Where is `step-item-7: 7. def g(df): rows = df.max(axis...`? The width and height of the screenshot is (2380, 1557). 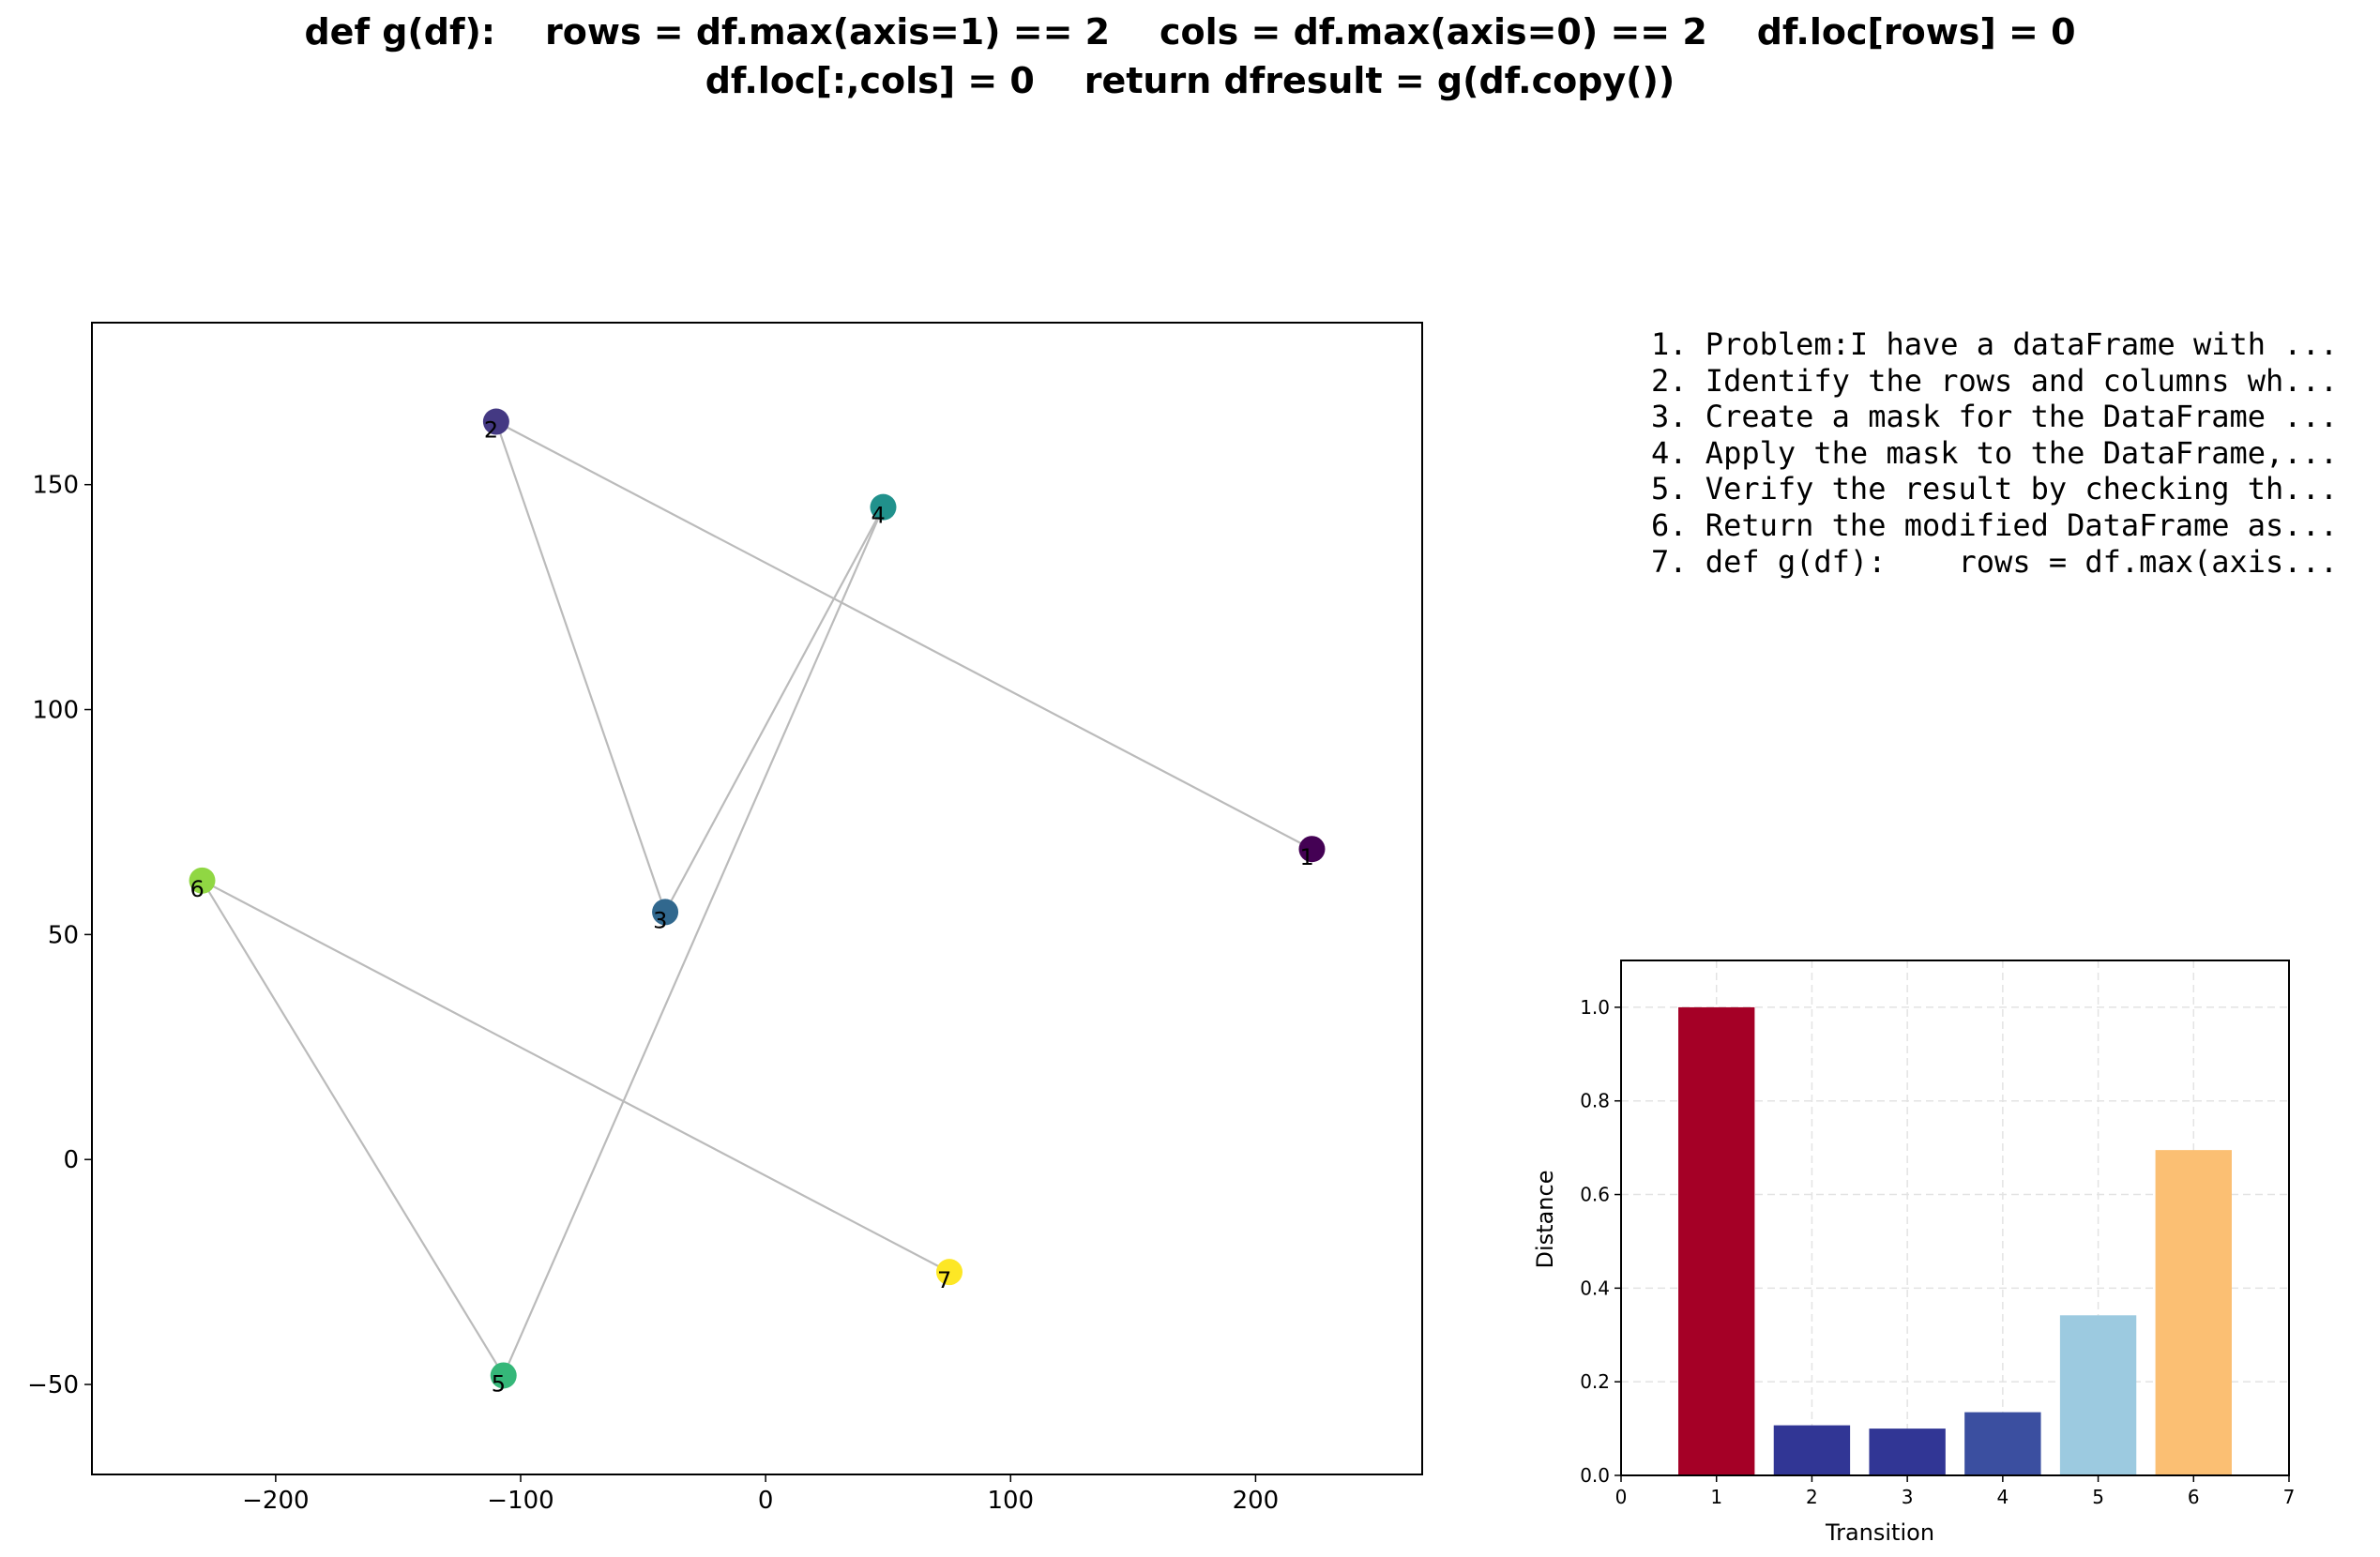
step-item-7: 7. def g(df): rows = df.max(axis... is located at coordinates (1995, 561).